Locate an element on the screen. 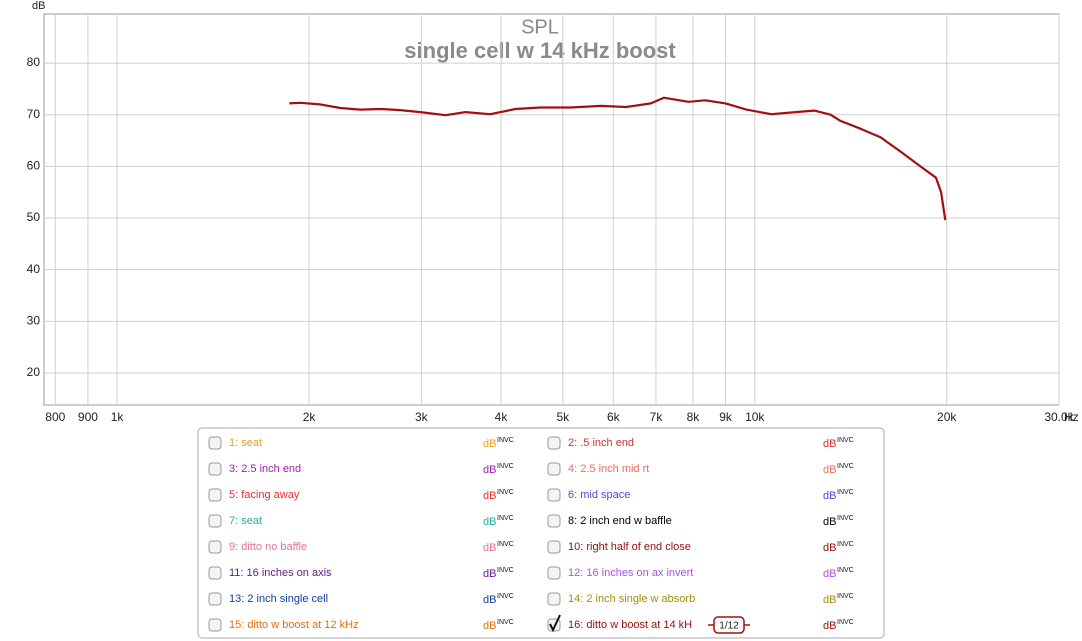 This screenshot has width=1082, height=641. x-tick-label: 3k is located at coordinates (422, 417).